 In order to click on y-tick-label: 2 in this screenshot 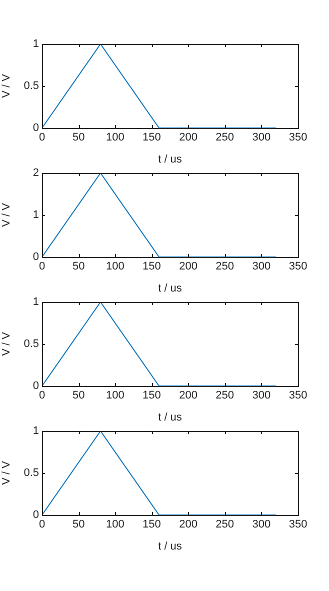, I will do `click(35, 173)`.